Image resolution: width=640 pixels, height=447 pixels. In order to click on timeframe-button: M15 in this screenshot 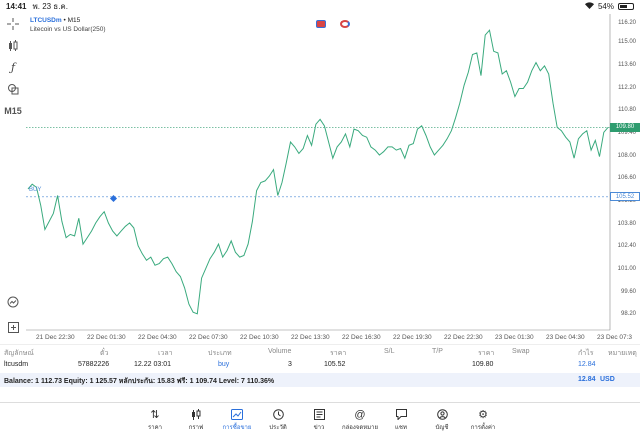, I will do `click(13, 111)`.